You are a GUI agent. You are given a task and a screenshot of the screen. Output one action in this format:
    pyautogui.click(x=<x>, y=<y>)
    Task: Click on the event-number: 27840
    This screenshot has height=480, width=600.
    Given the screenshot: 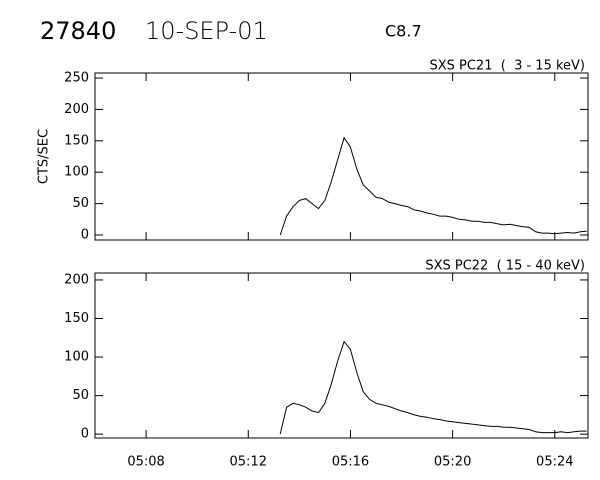 What is the action you would take?
    pyautogui.click(x=78, y=31)
    